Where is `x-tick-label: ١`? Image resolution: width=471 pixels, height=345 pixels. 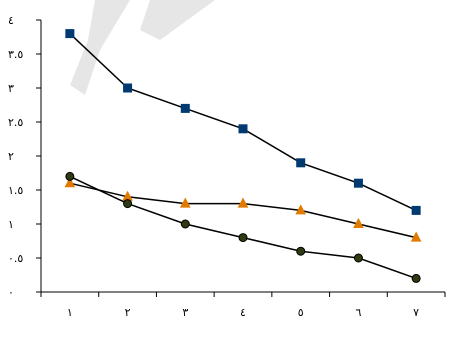 x-tick-label: ١ is located at coordinates (70, 312).